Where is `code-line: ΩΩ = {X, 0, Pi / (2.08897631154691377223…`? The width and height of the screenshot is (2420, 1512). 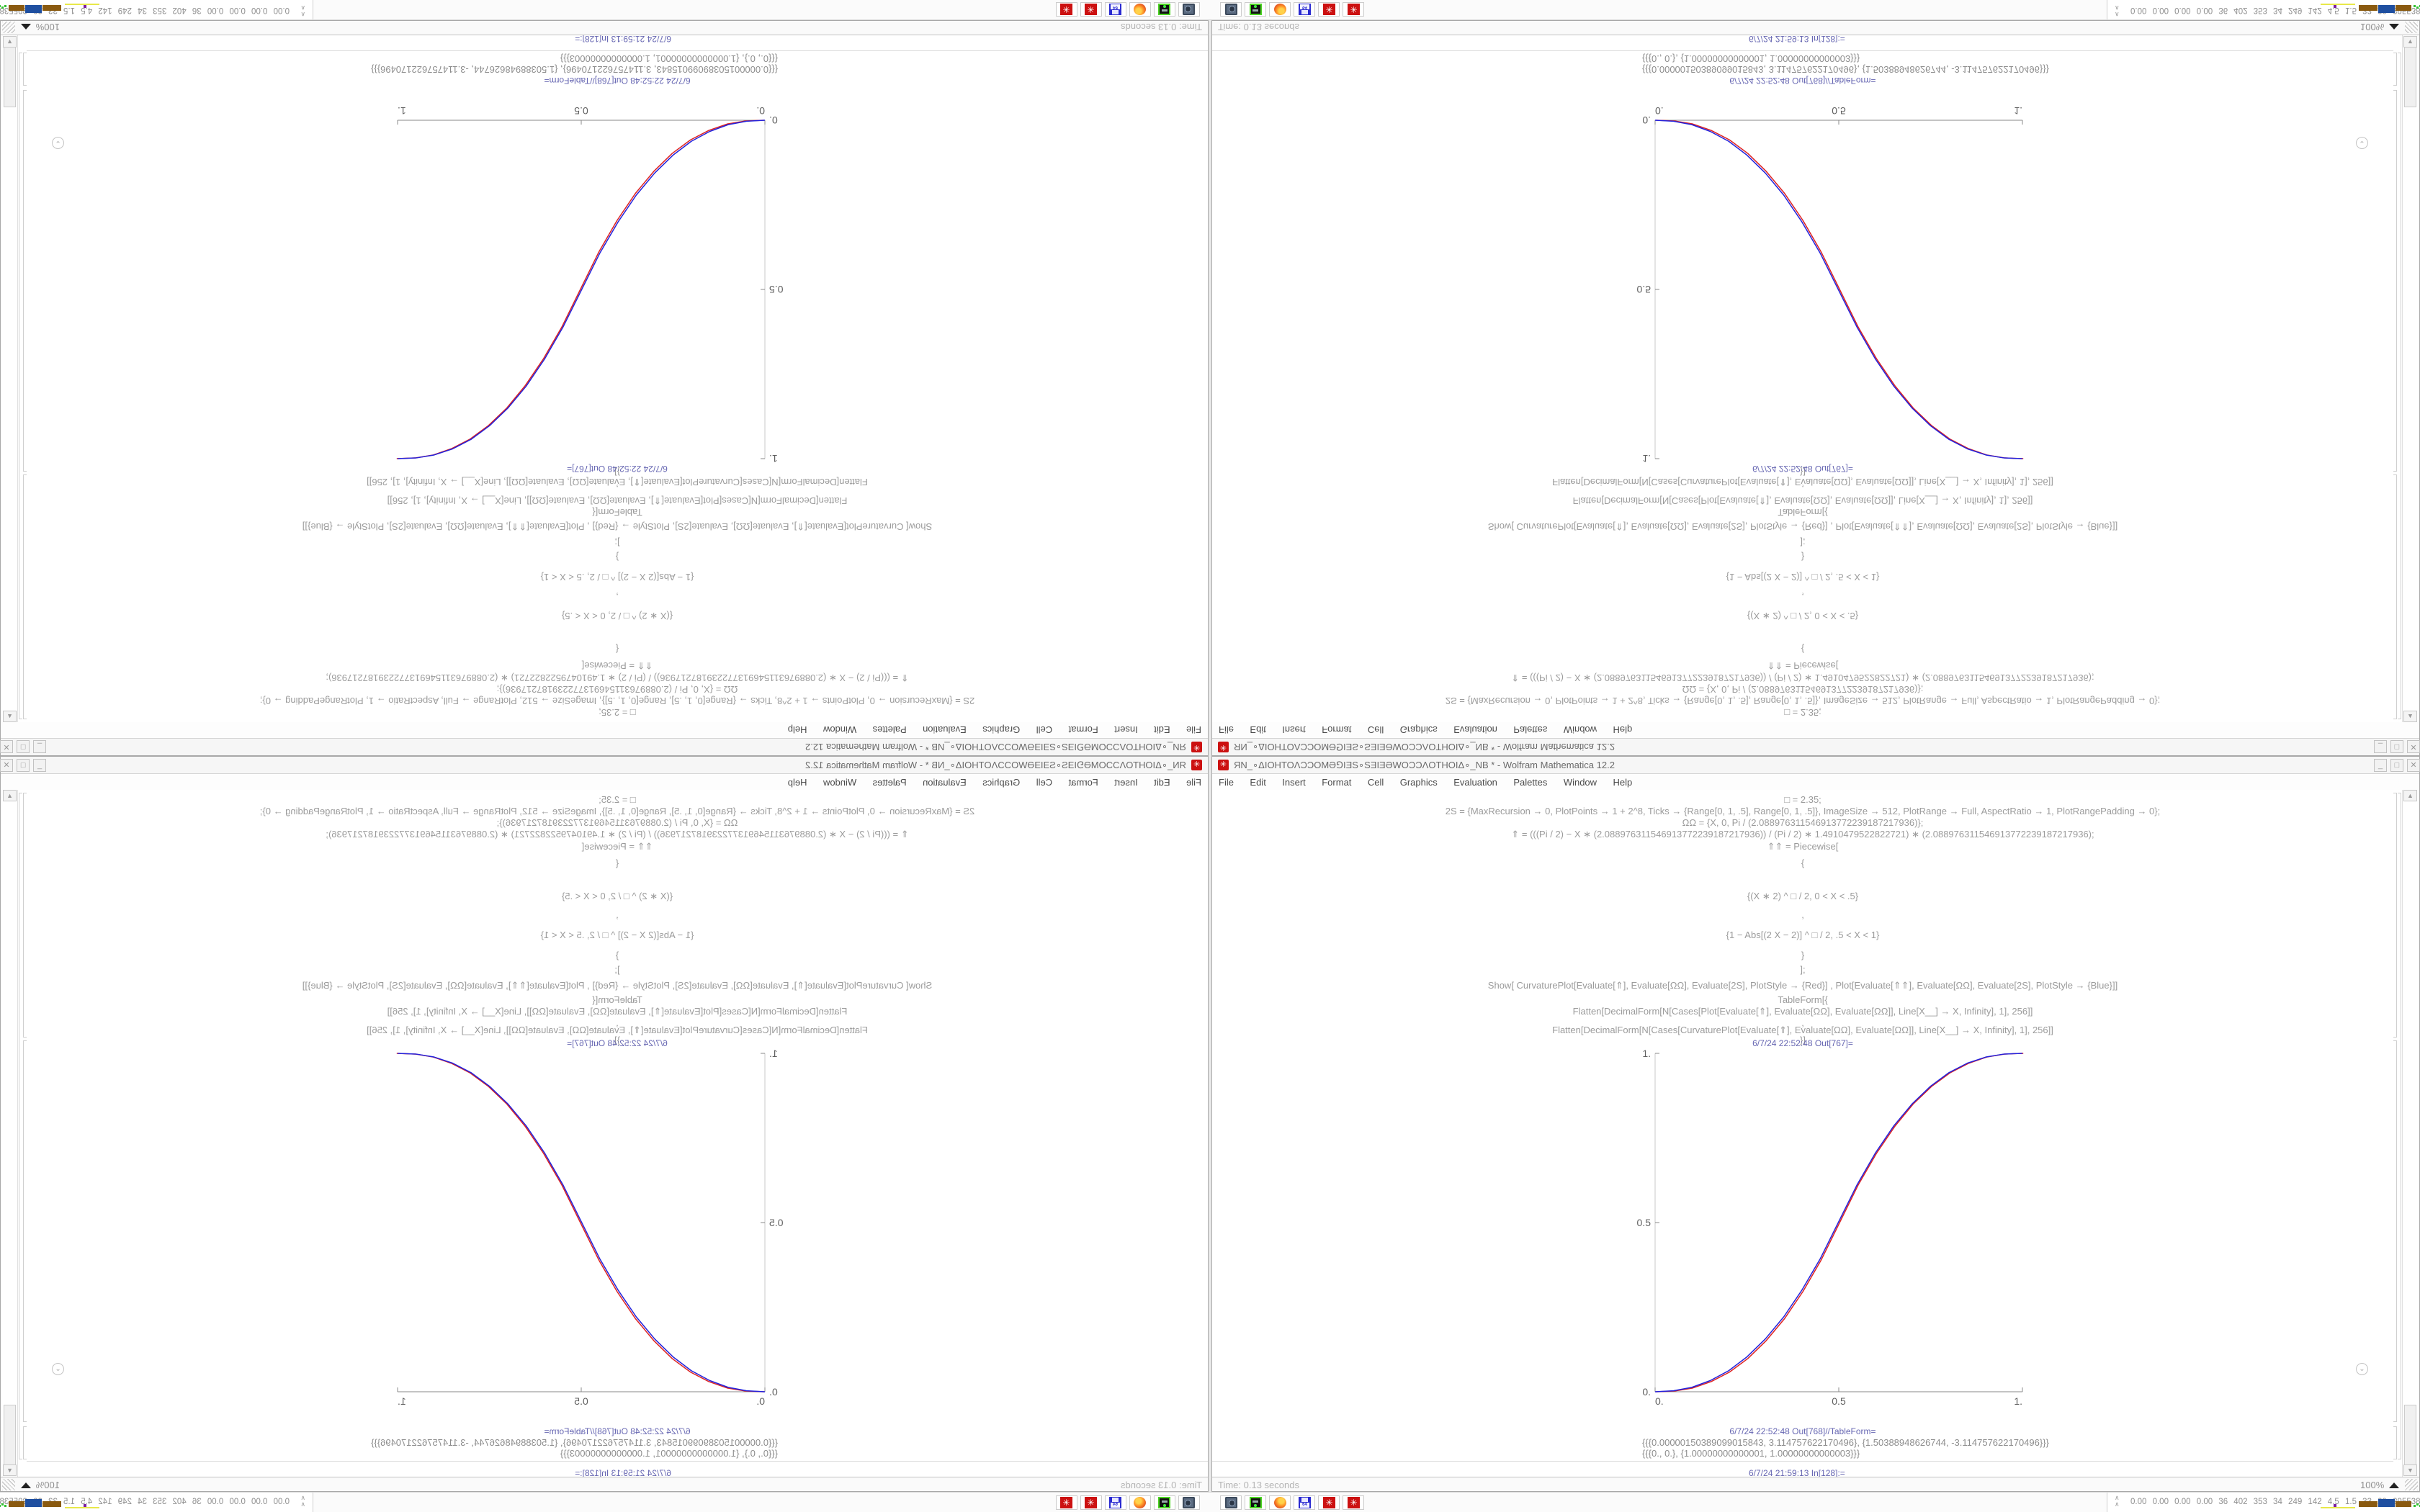
code-line: ΩΩ = {X, 0, Pi / (2.08897631154691377223… is located at coordinates (1803, 822).